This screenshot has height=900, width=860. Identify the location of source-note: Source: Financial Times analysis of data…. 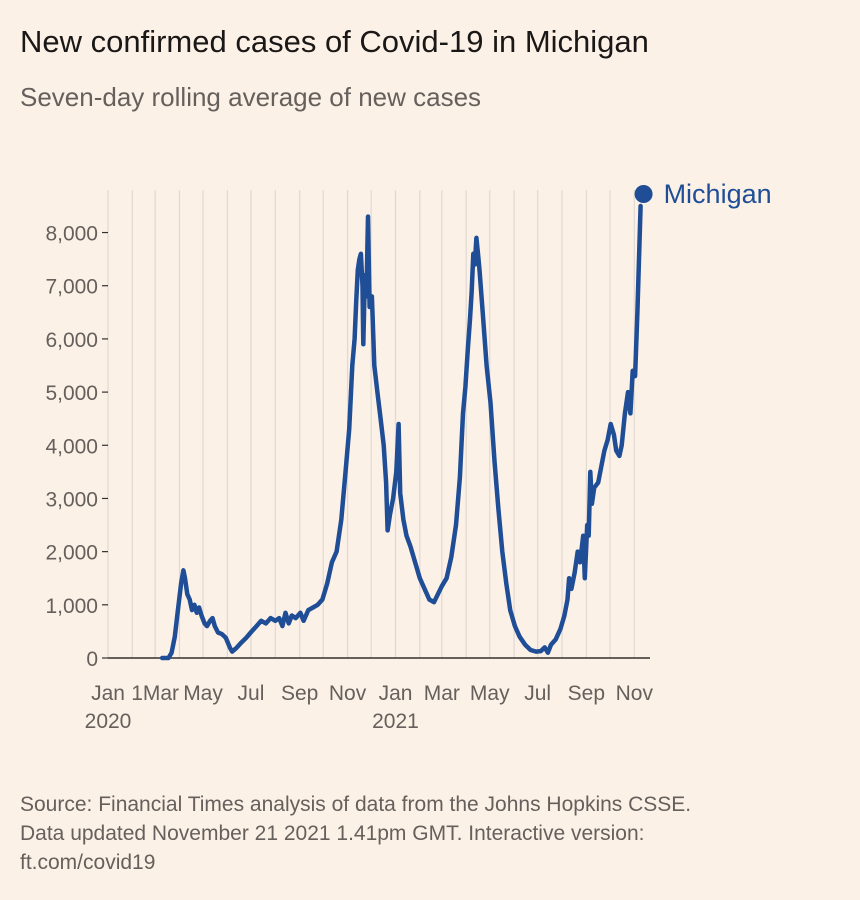
(356, 804).